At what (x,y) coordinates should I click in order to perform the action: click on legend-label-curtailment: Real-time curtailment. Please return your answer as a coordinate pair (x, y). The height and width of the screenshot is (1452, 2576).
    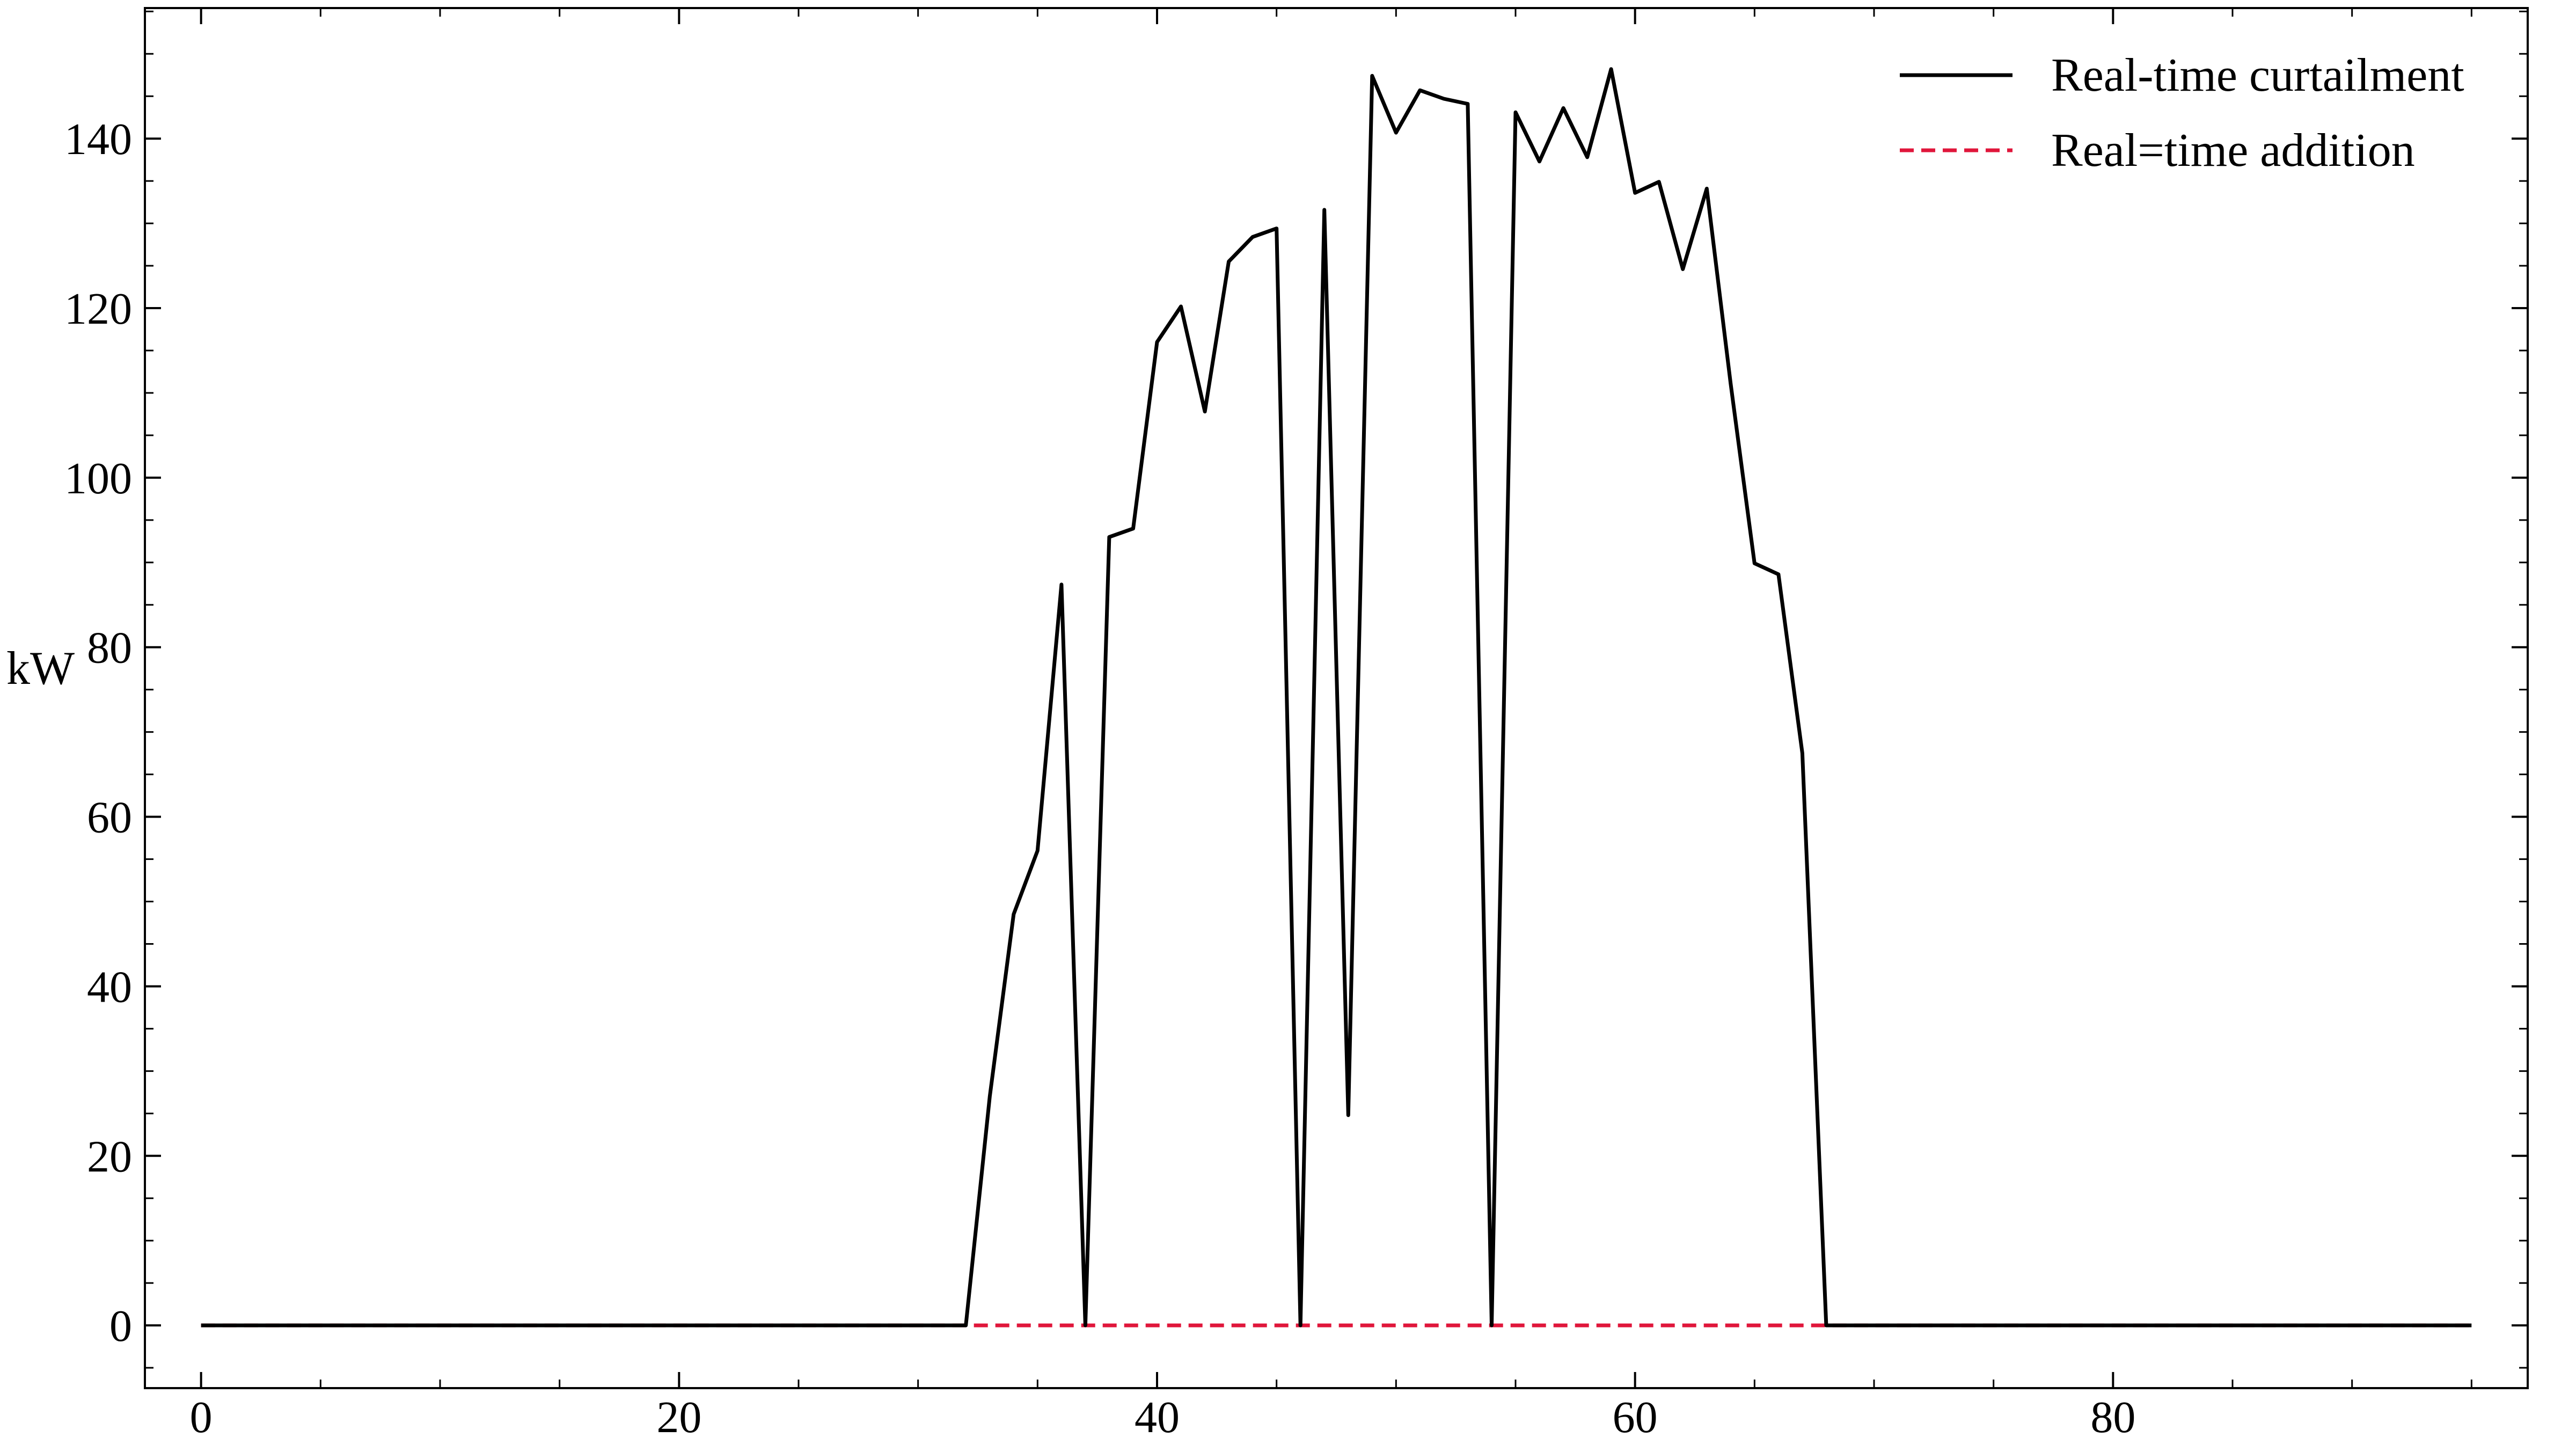
    Looking at the image, I should click on (2257, 75).